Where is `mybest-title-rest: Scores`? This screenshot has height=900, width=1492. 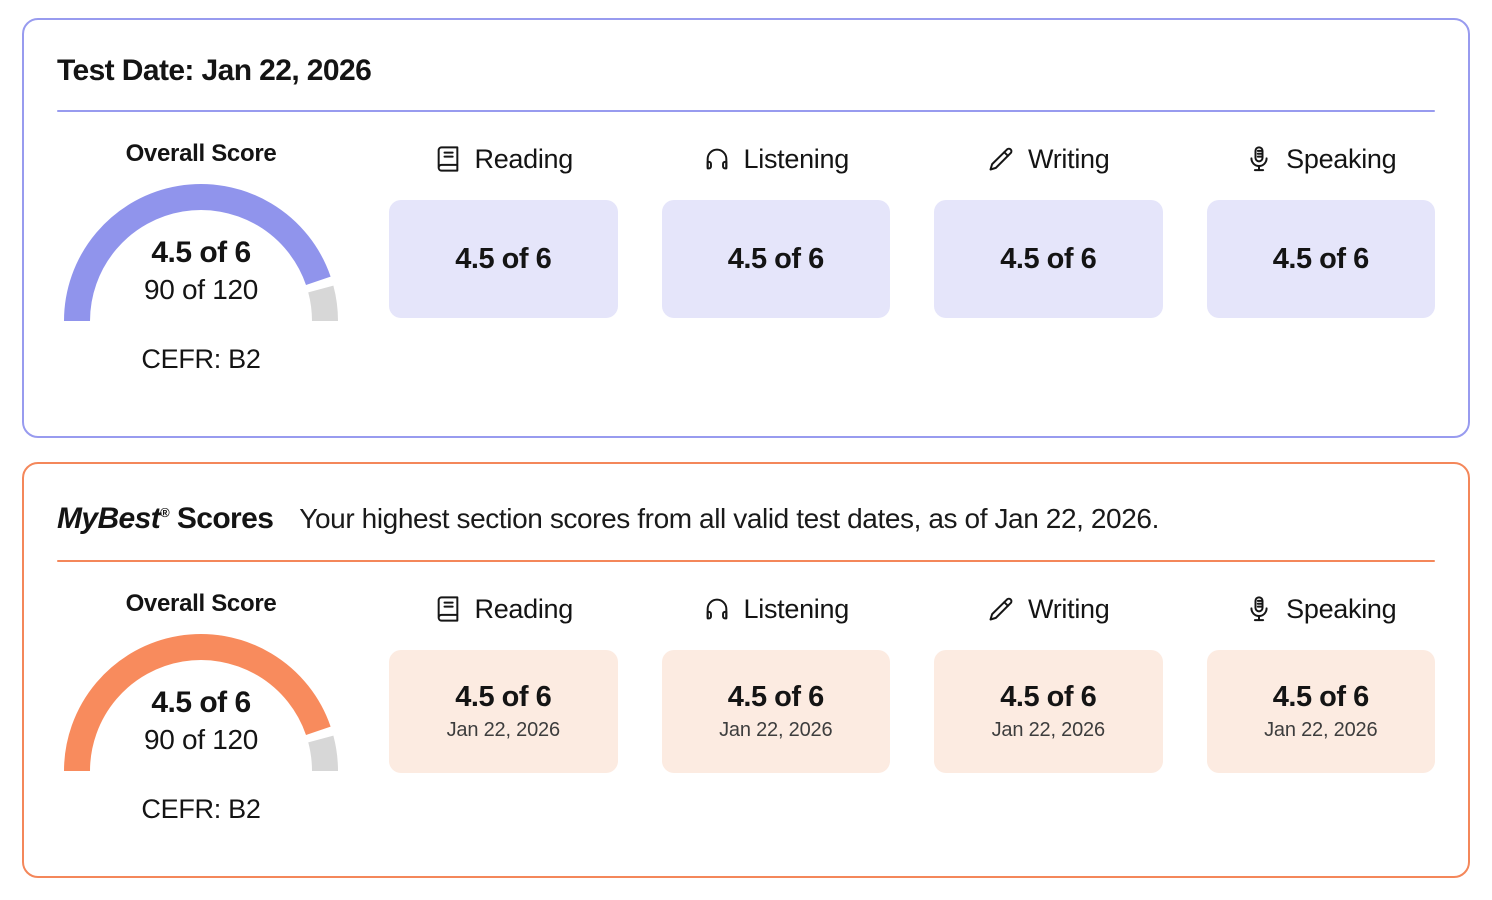 mybest-title-rest: Scores is located at coordinates (221, 518).